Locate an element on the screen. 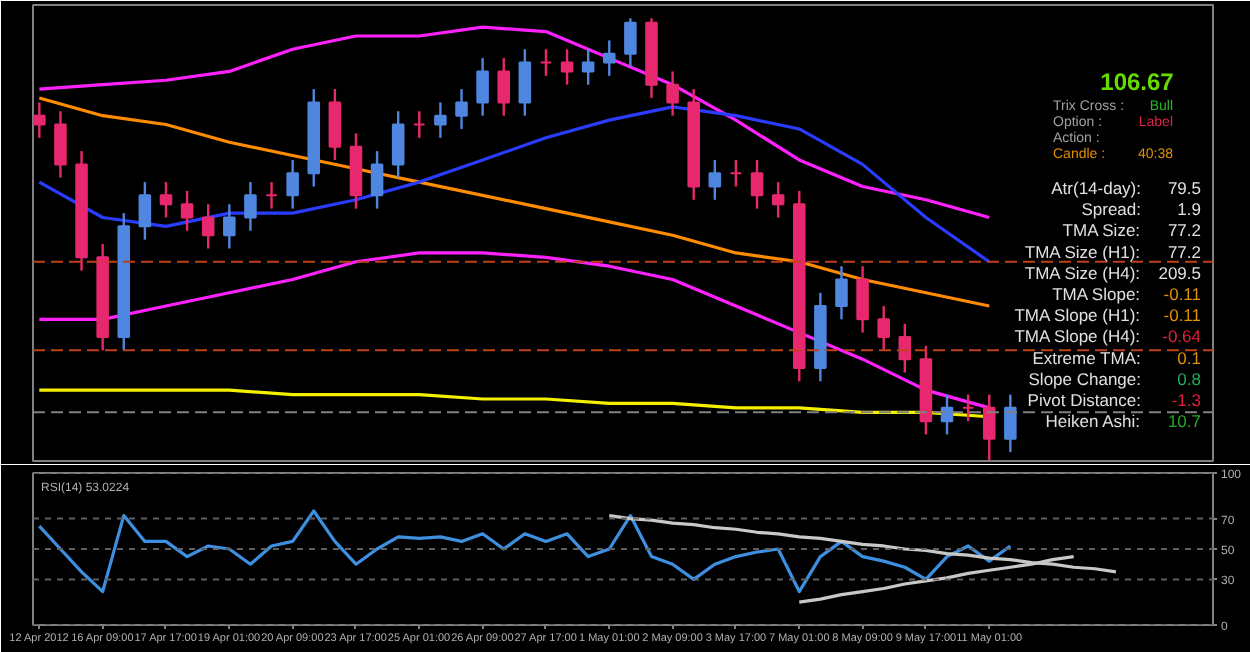  text: Atr(14-day): is located at coordinates (1096, 188).